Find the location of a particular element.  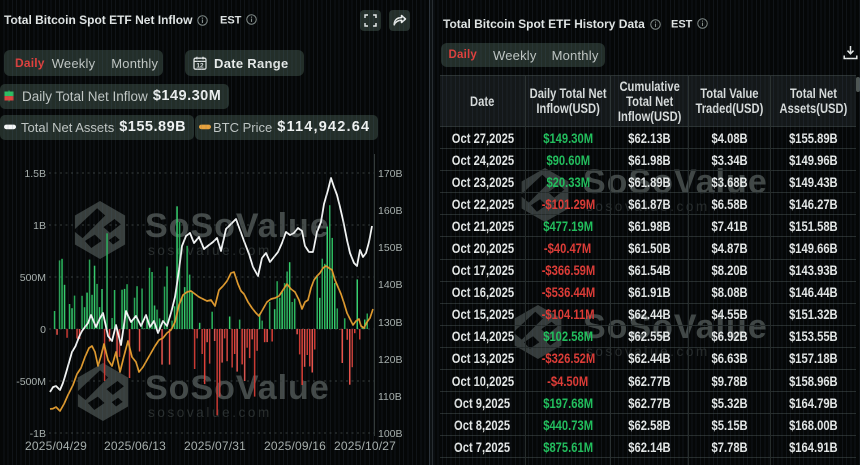

svg-text: 2025/10/27 is located at coordinates (365, 446).